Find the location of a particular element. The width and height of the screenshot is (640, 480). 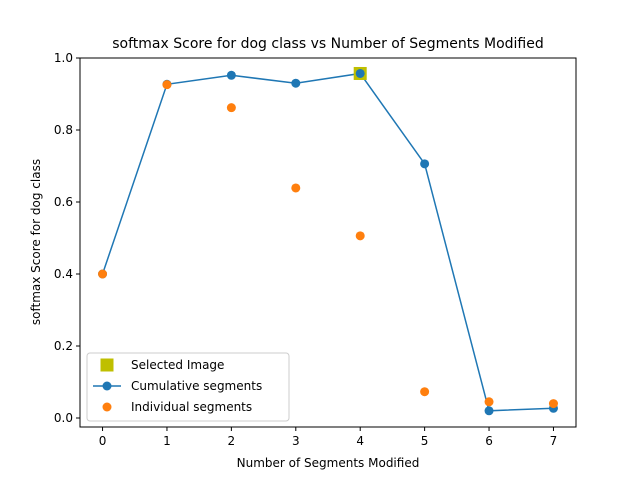

legend-cumulative-marker-swatch is located at coordinates (107, 386).